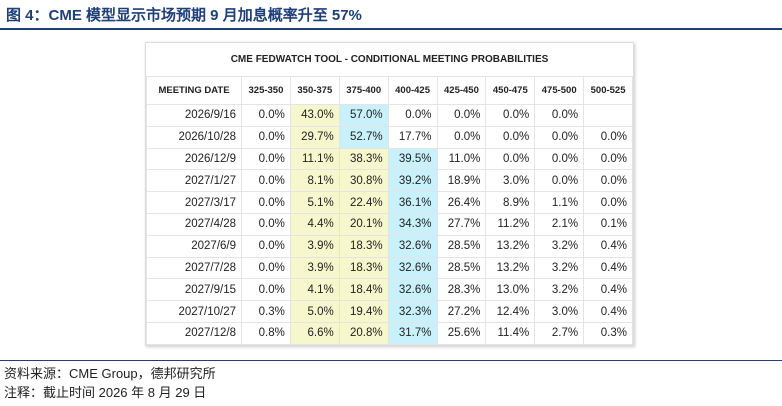 The width and height of the screenshot is (782, 406). I want to click on probability-cell: 43.0%, so click(314, 115).